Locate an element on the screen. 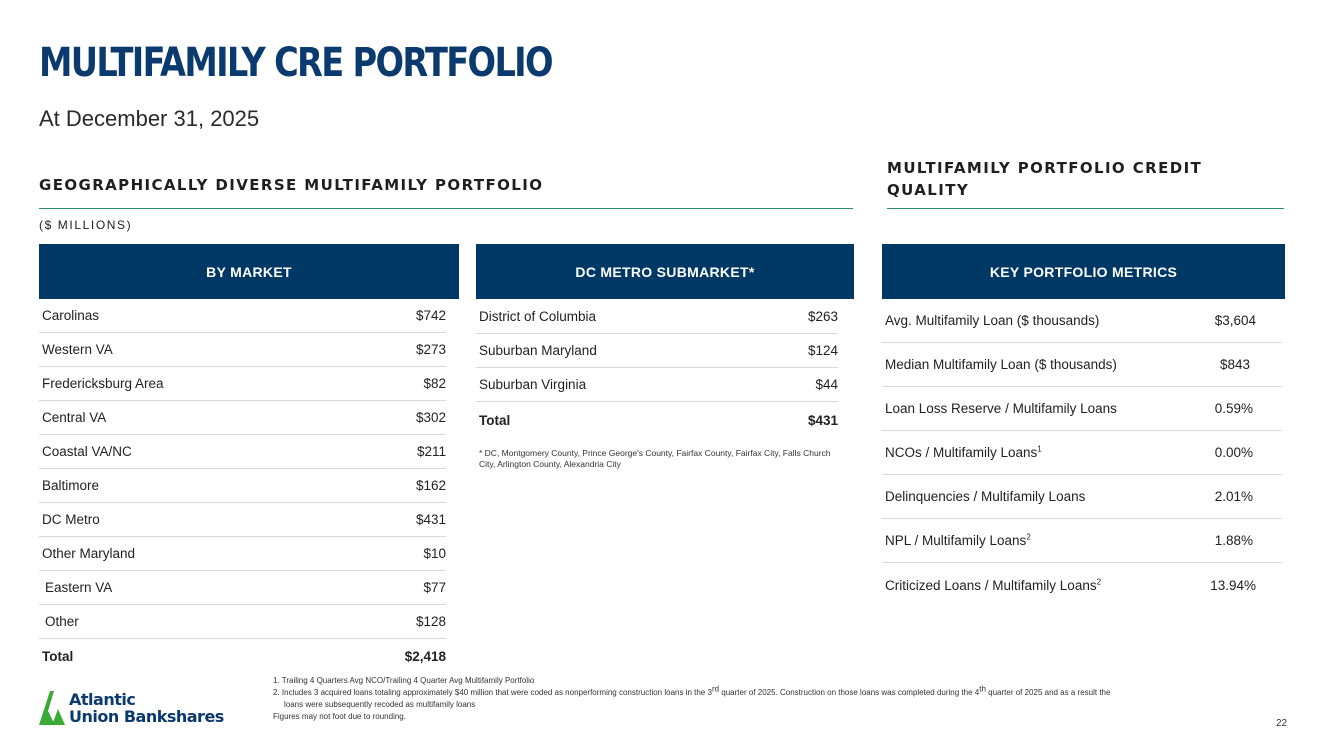  table-row: Central VA $302 is located at coordinates (242, 418).